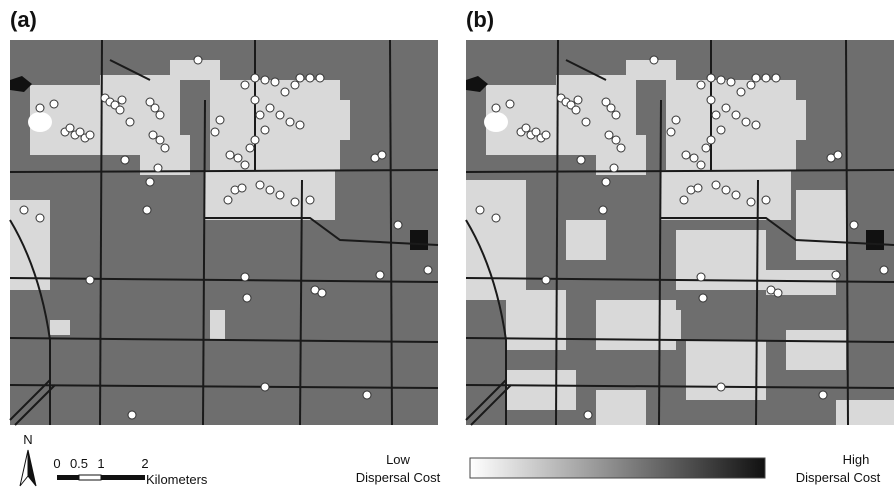 This screenshot has height=488, width=894. Describe the element at coordinates (875, 240) in the screenshot. I see `urban-area` at that location.